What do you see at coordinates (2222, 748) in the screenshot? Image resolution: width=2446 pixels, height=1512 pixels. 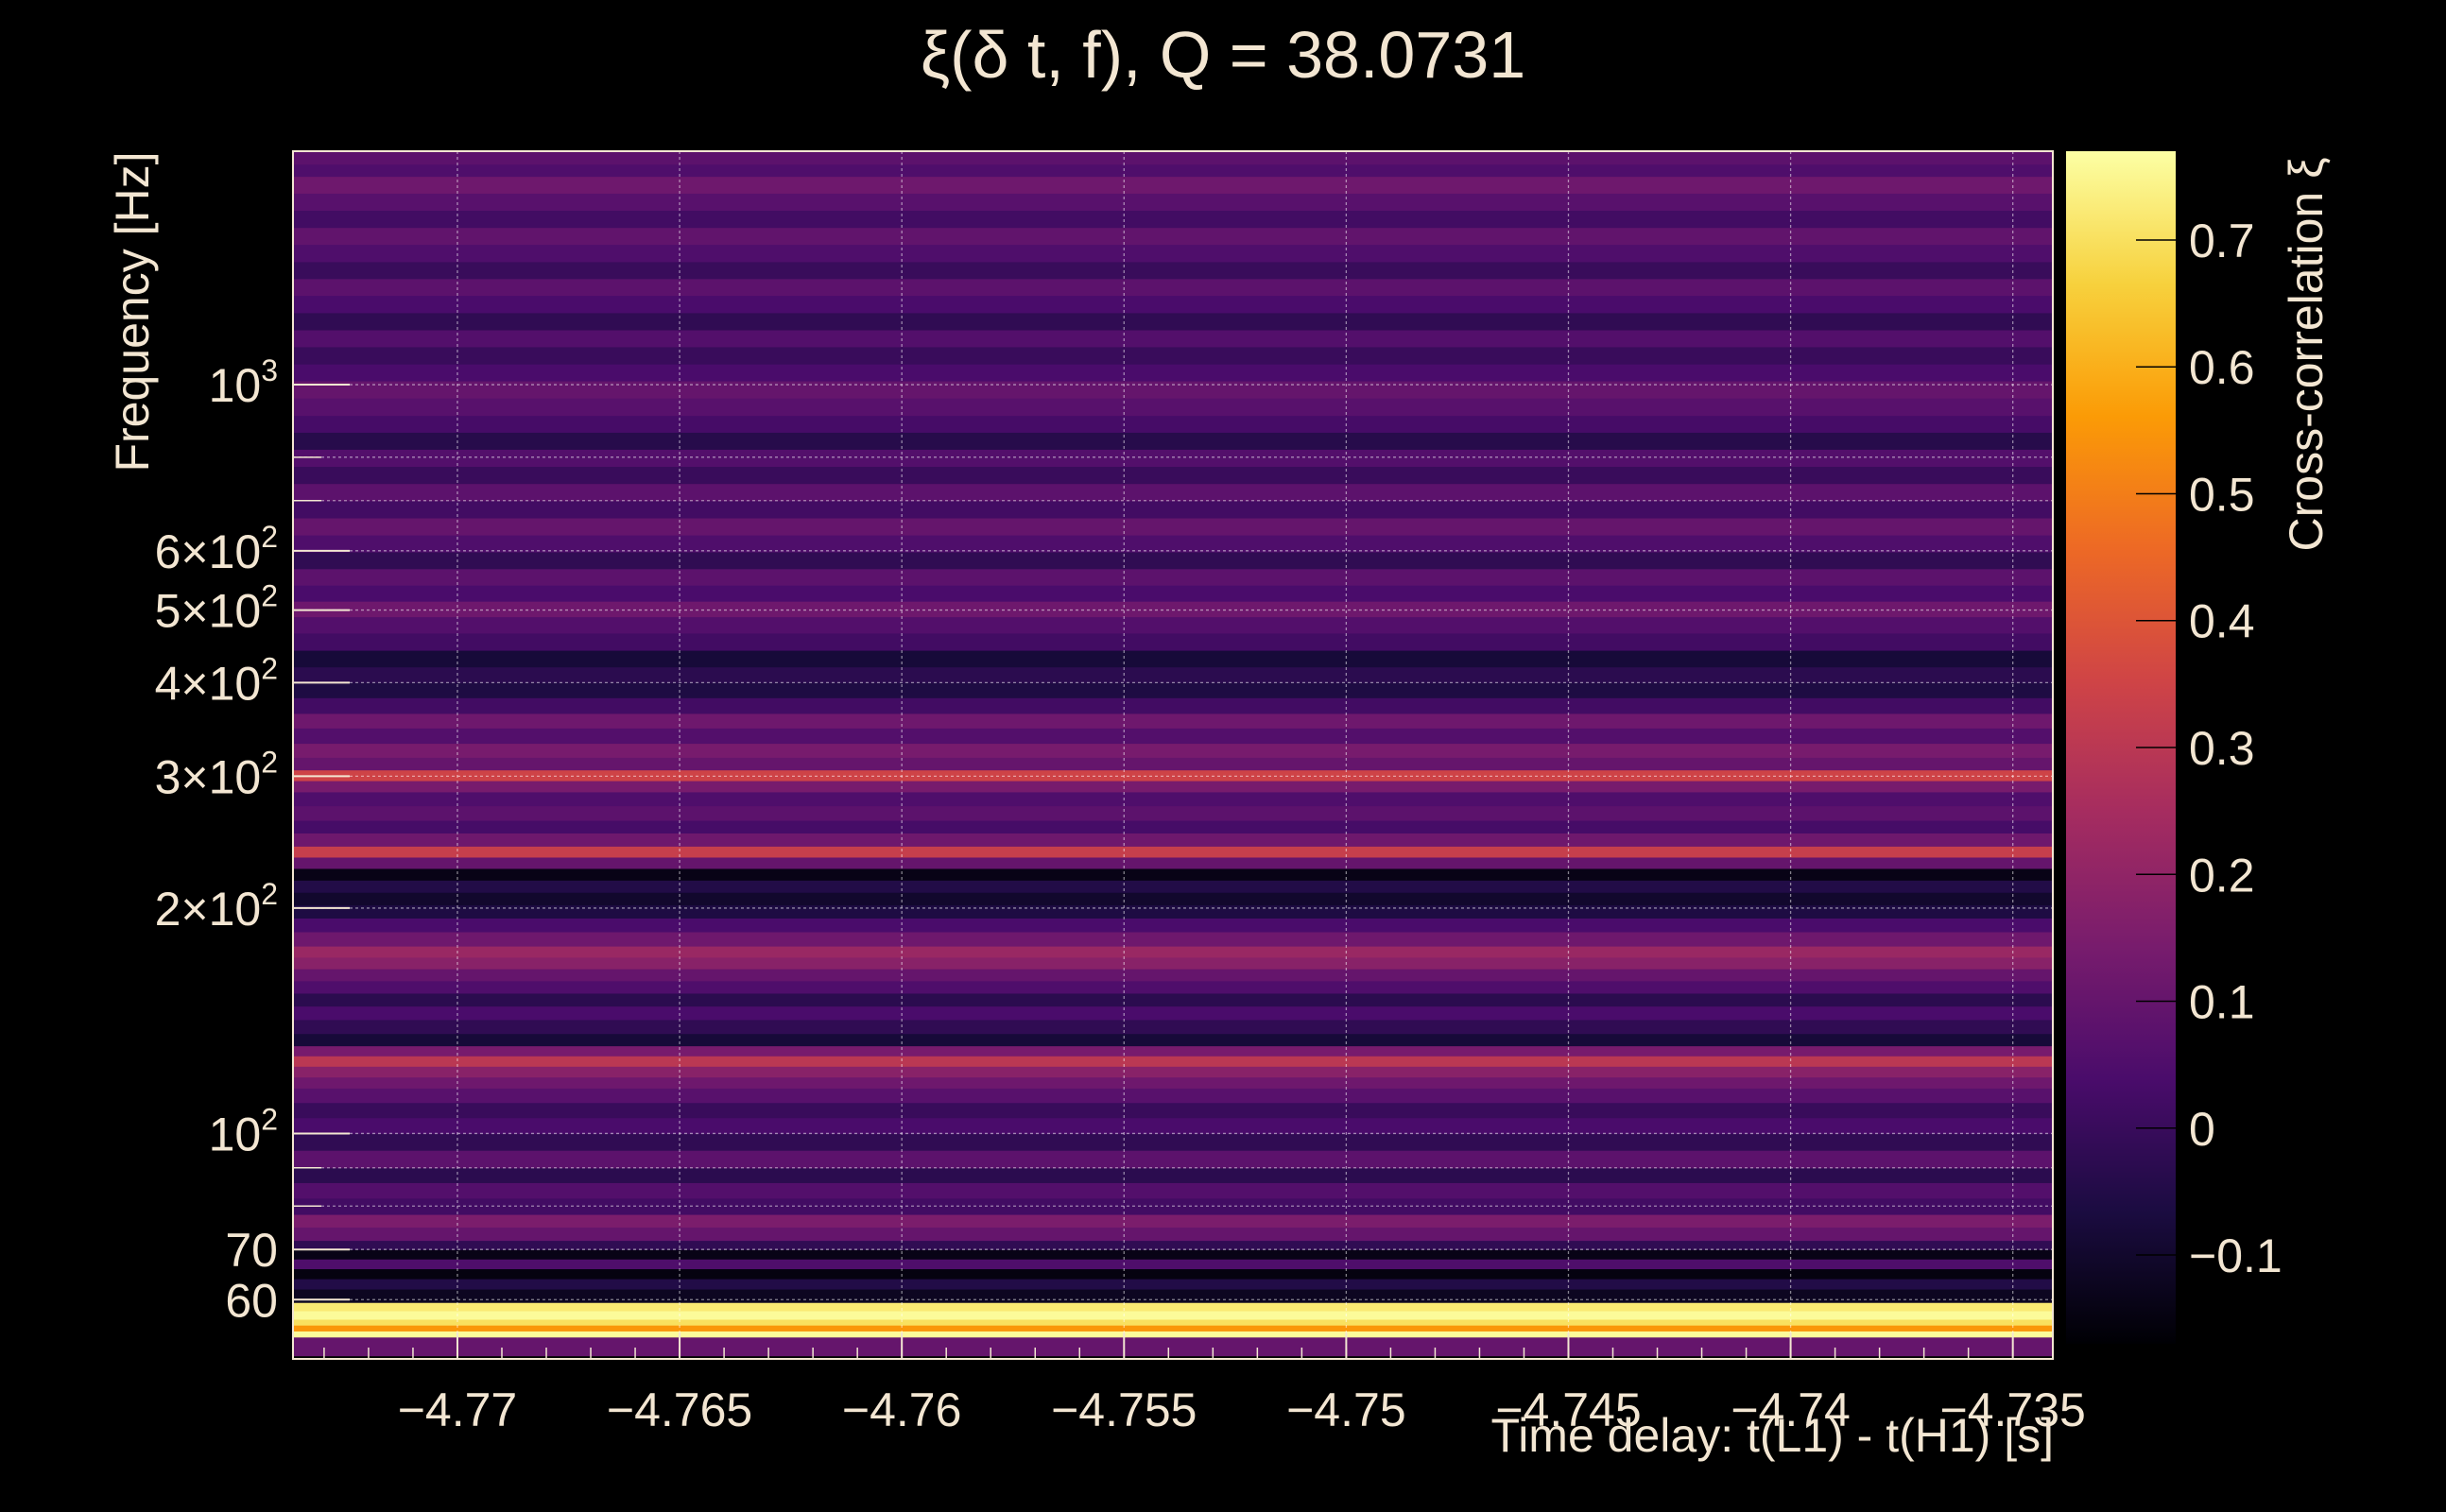 I see `colorbar-tick-label: 0.3` at bounding box center [2222, 748].